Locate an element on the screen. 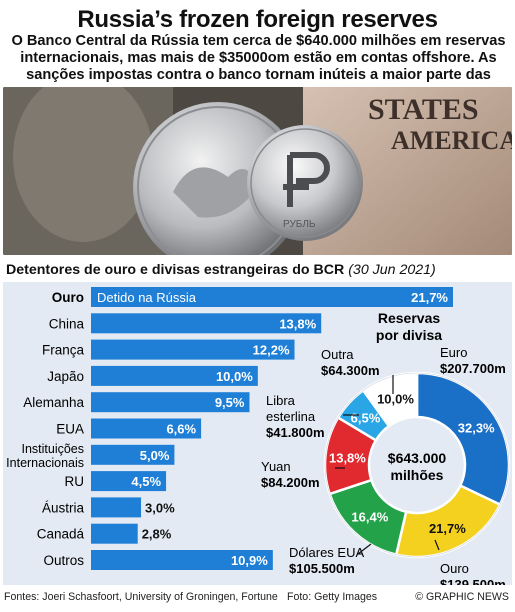 This screenshot has height=612, width=515. bar-value-label: 13,8% is located at coordinates (297, 323).